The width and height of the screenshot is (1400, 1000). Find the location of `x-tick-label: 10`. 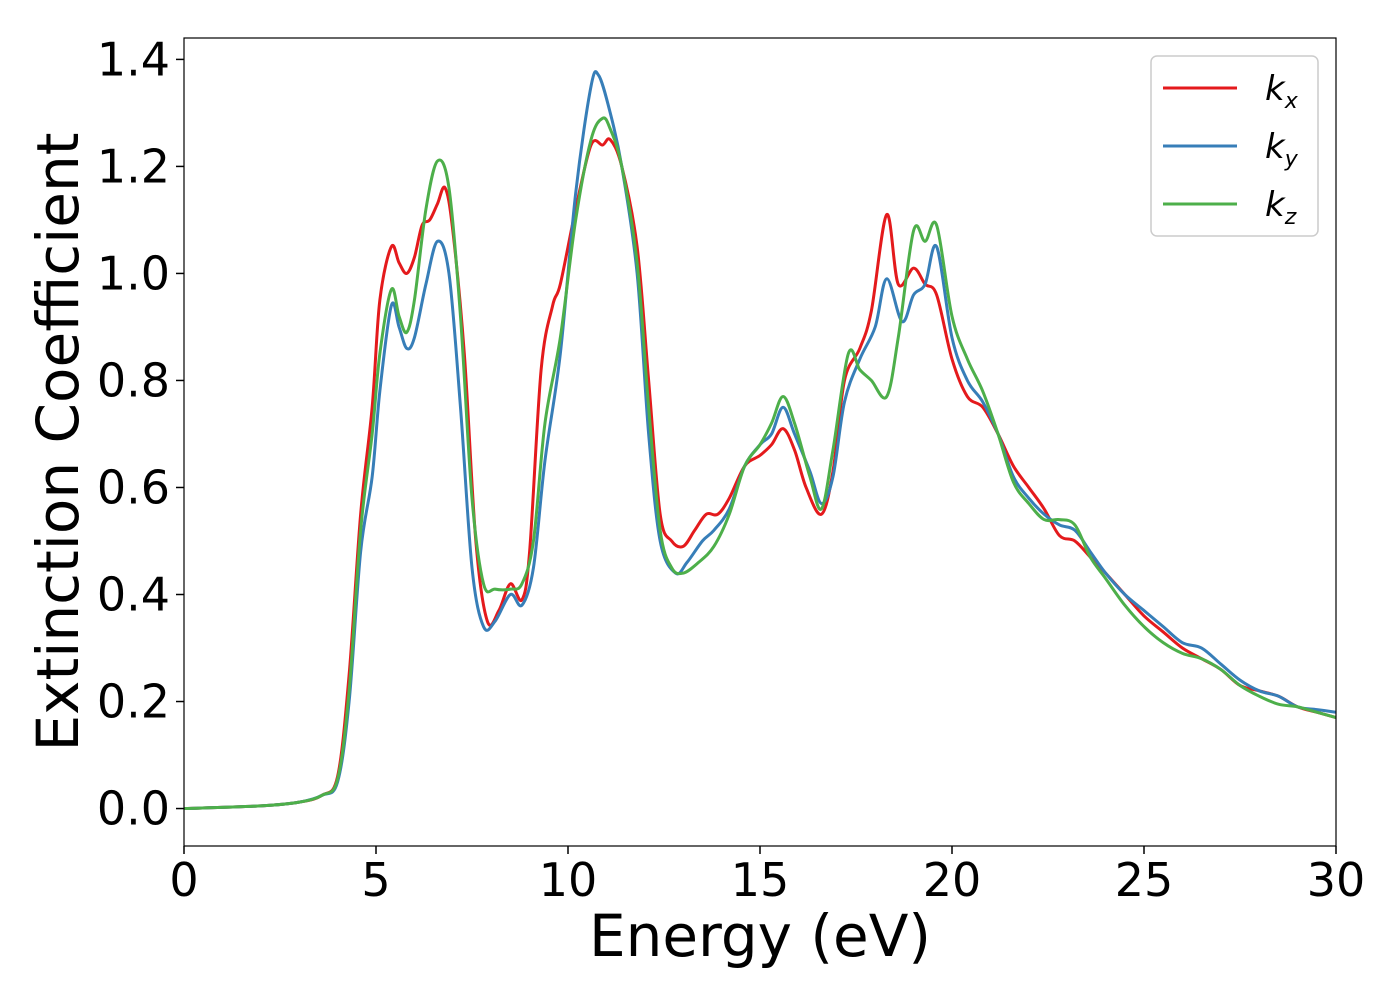

x-tick-label: 10 is located at coordinates (568, 880).